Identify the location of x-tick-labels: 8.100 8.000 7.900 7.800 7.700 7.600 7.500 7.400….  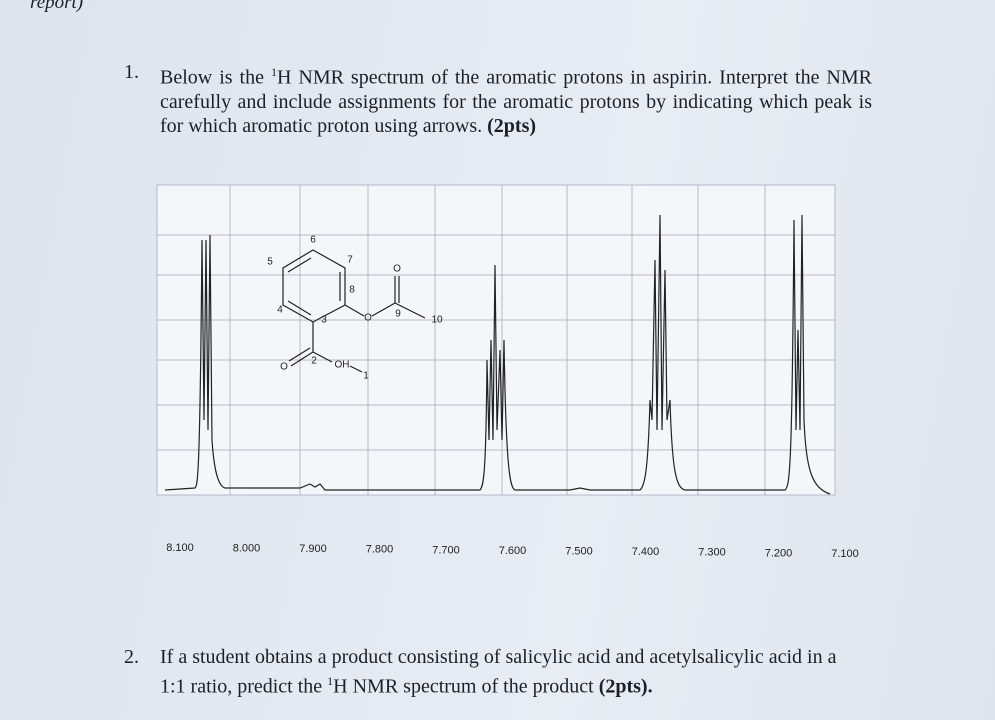
(512, 551).